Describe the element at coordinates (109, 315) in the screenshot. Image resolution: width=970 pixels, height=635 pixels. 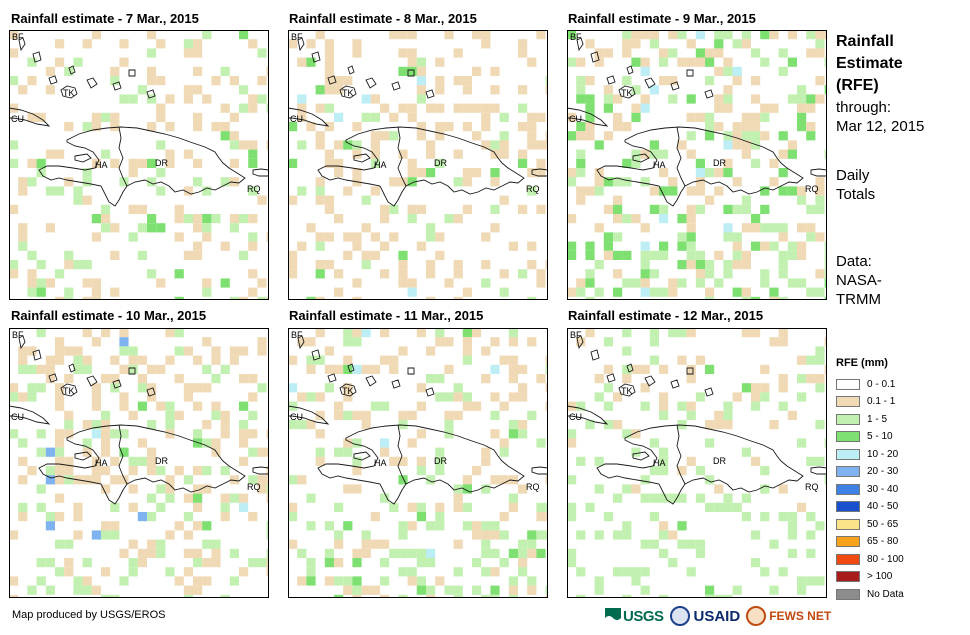
I see `panel-title-4: Rainfall estimate - 10 Mar., 2015` at that location.